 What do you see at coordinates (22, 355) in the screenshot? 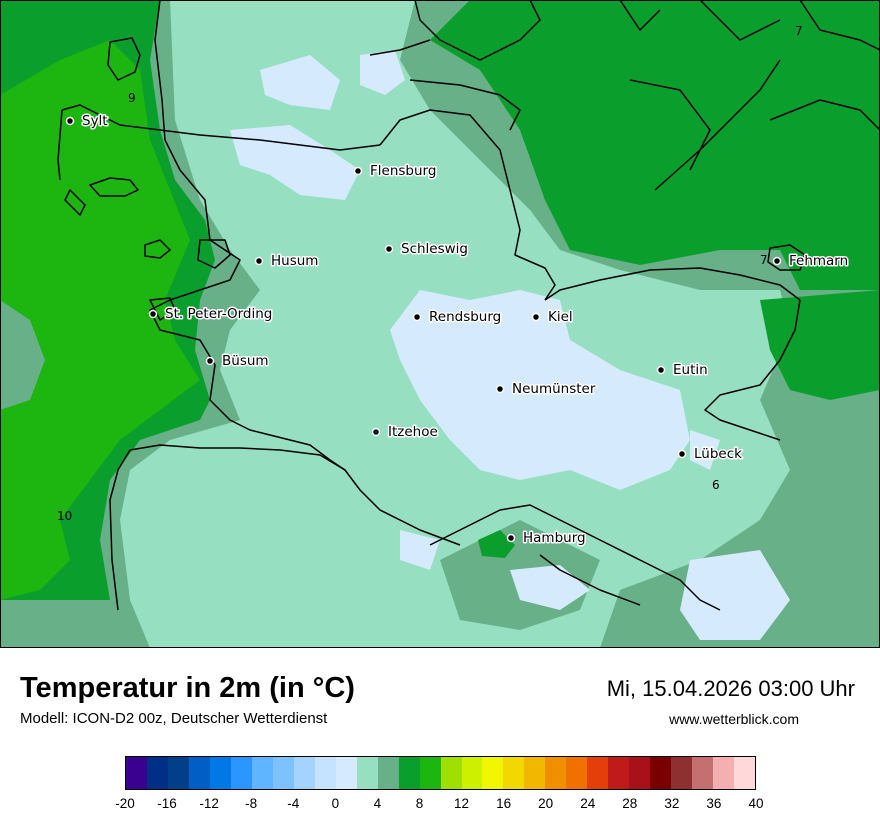
I see `field-band-10-patch` at bounding box center [22, 355].